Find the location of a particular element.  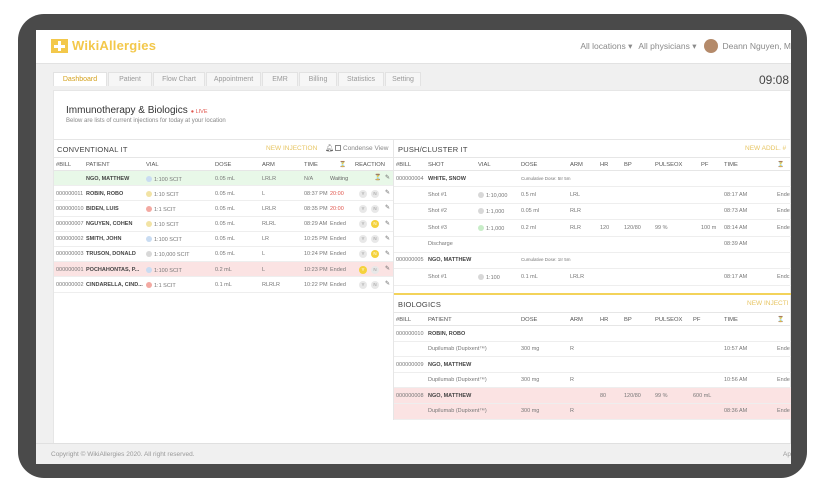

time: 08:37 PM is located at coordinates (316, 193).